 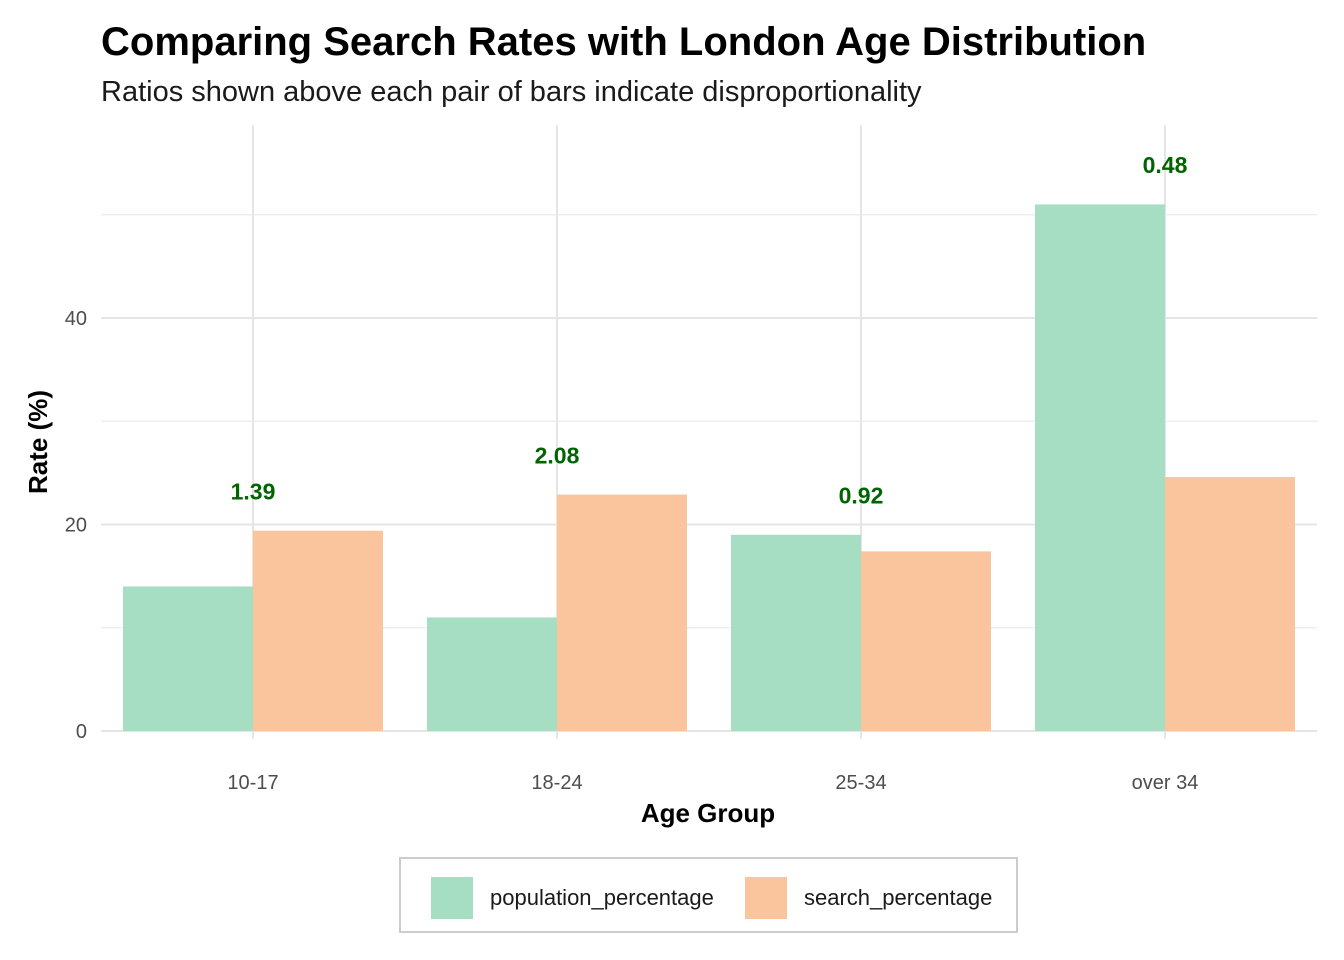 I want to click on x-axis-label: Age Group, so click(x=708, y=813).